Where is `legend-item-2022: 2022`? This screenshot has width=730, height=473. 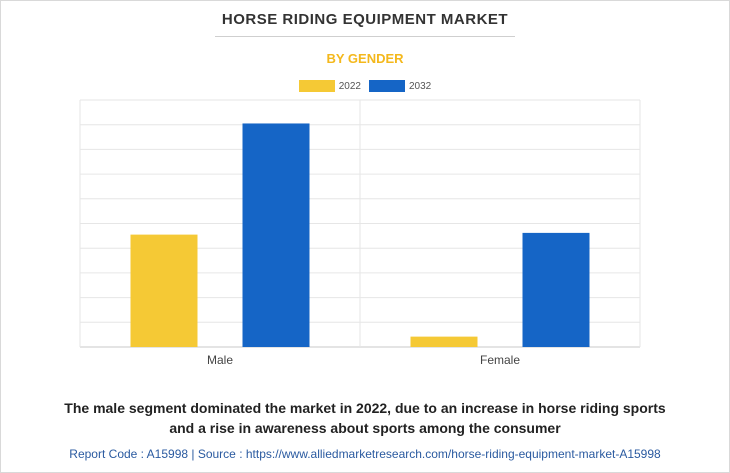
legend-item-2022: 2022 is located at coordinates (329, 86).